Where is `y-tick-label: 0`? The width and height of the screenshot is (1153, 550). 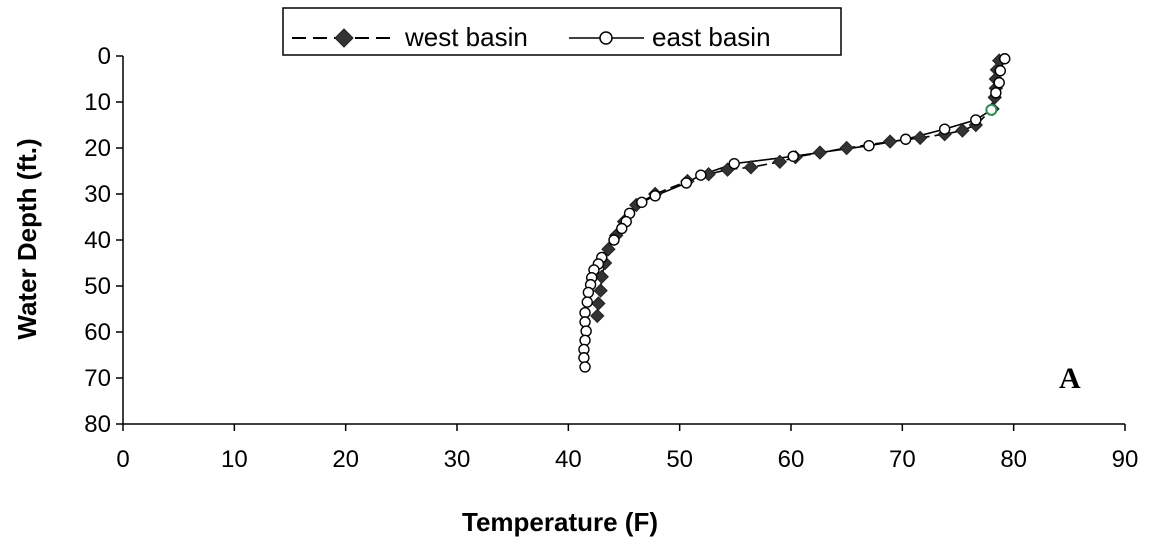
y-tick-label: 0 is located at coordinates (104, 56).